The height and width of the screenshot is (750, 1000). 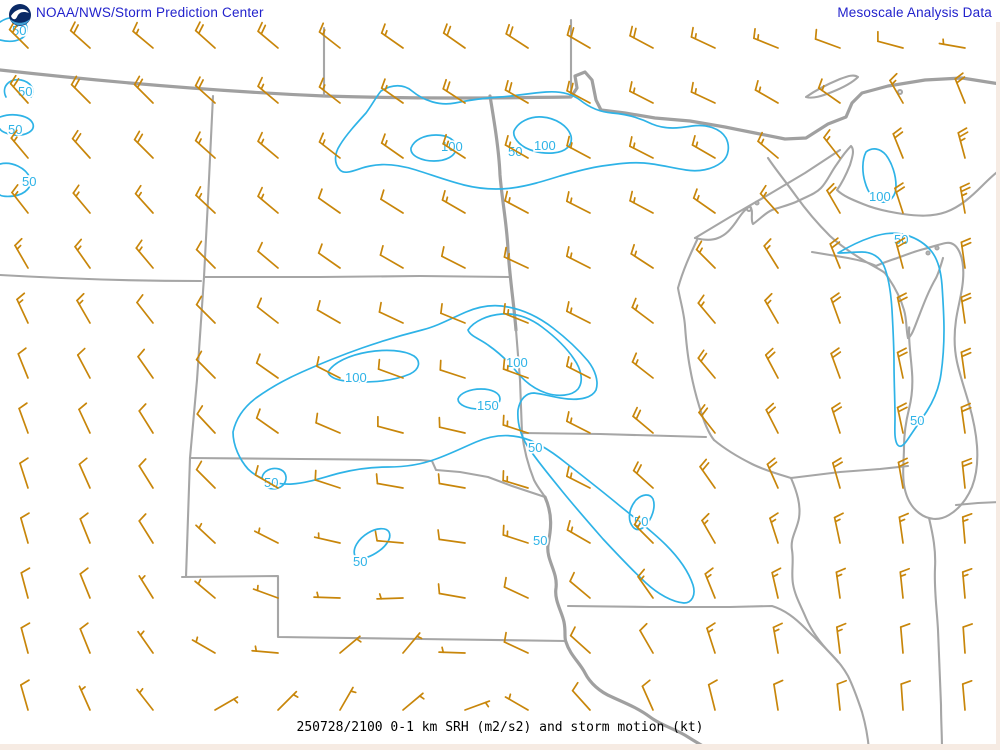 I want to click on site-title: Mesoscale Analysis Data, so click(x=914, y=12).